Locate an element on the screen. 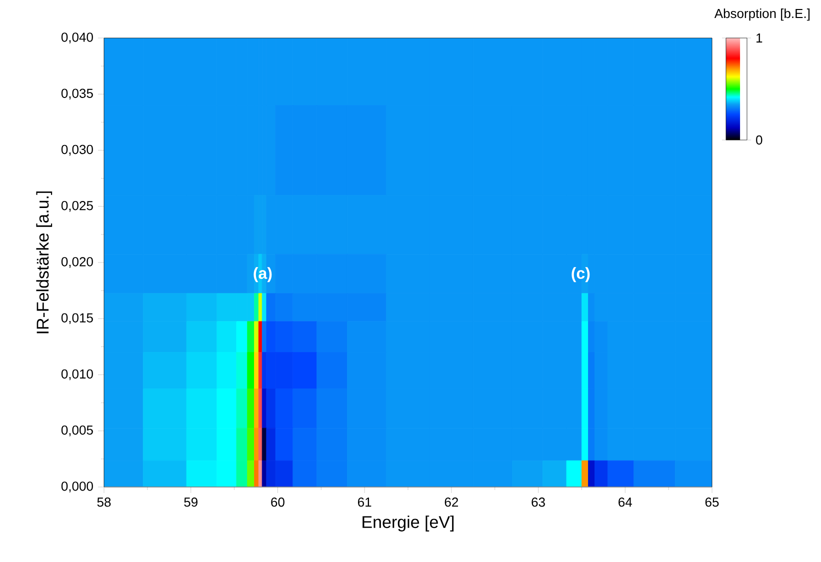  x-tick-label: 58 is located at coordinates (104, 502).